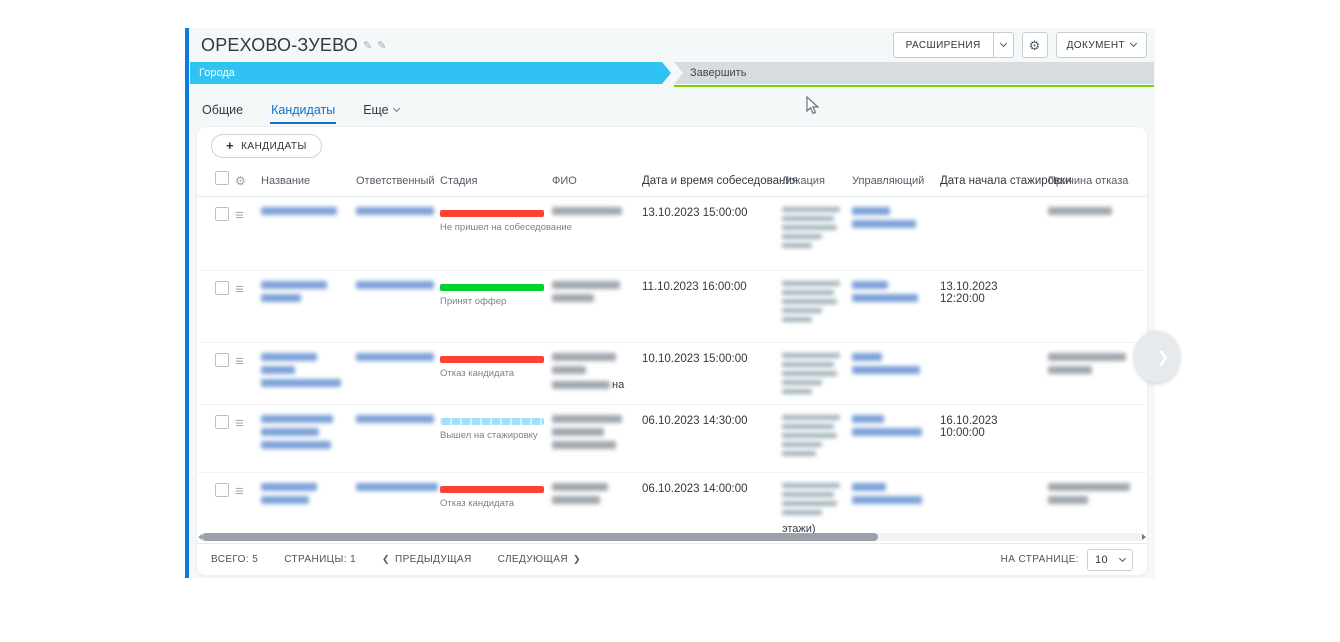  I want to click on column-header-name: Название, so click(286, 180).